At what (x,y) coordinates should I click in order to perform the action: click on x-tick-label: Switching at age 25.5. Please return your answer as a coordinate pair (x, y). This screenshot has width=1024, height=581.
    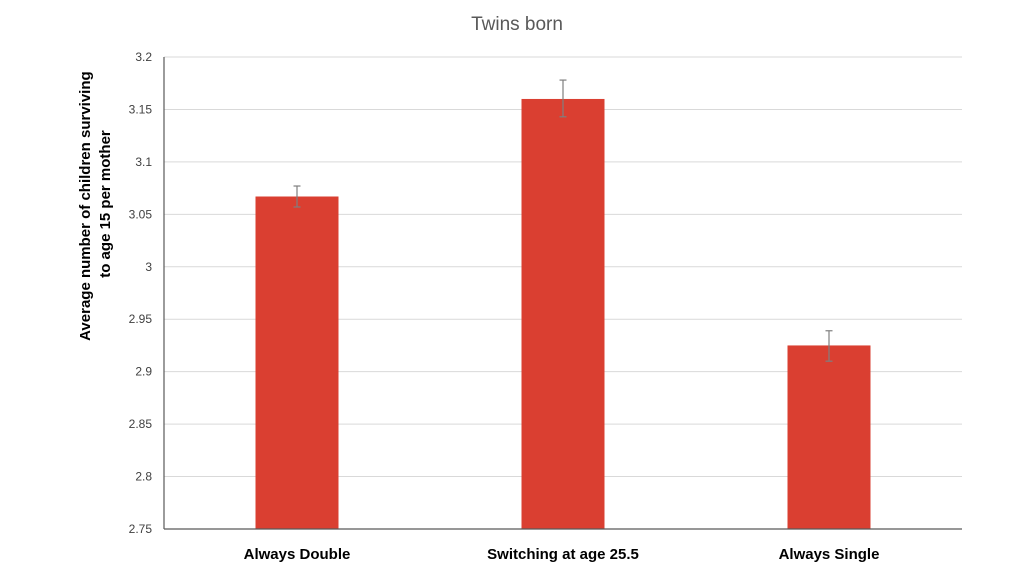
    Looking at the image, I should click on (563, 554).